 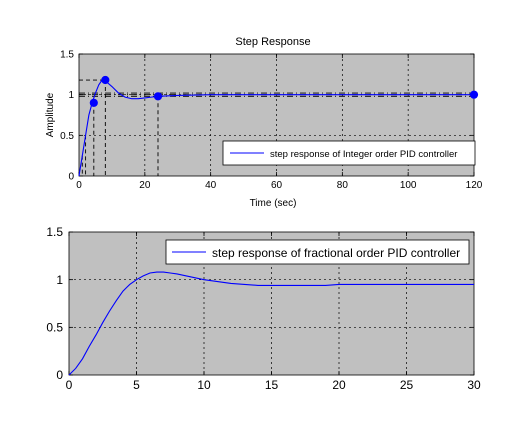 I want to click on y-axis-label: Amplitude, so click(x=50, y=114).